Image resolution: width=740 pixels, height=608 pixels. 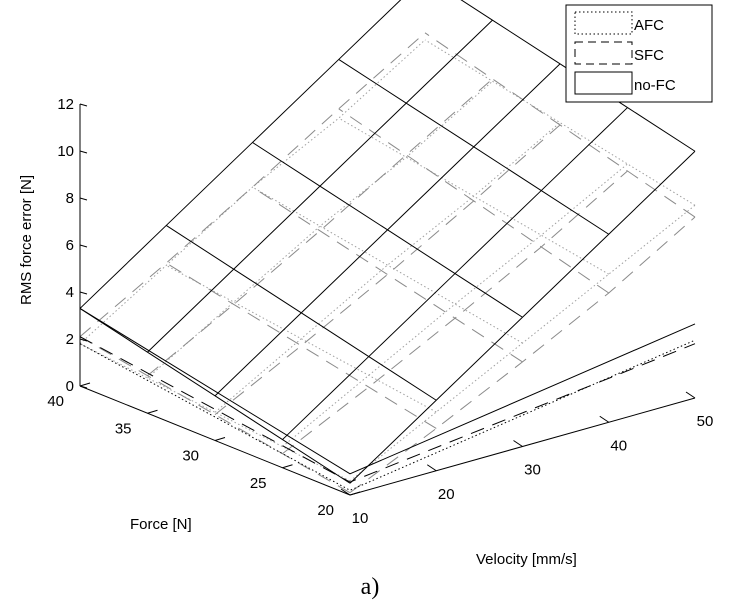 I want to click on y-tick-label: 20, so click(x=325, y=510).